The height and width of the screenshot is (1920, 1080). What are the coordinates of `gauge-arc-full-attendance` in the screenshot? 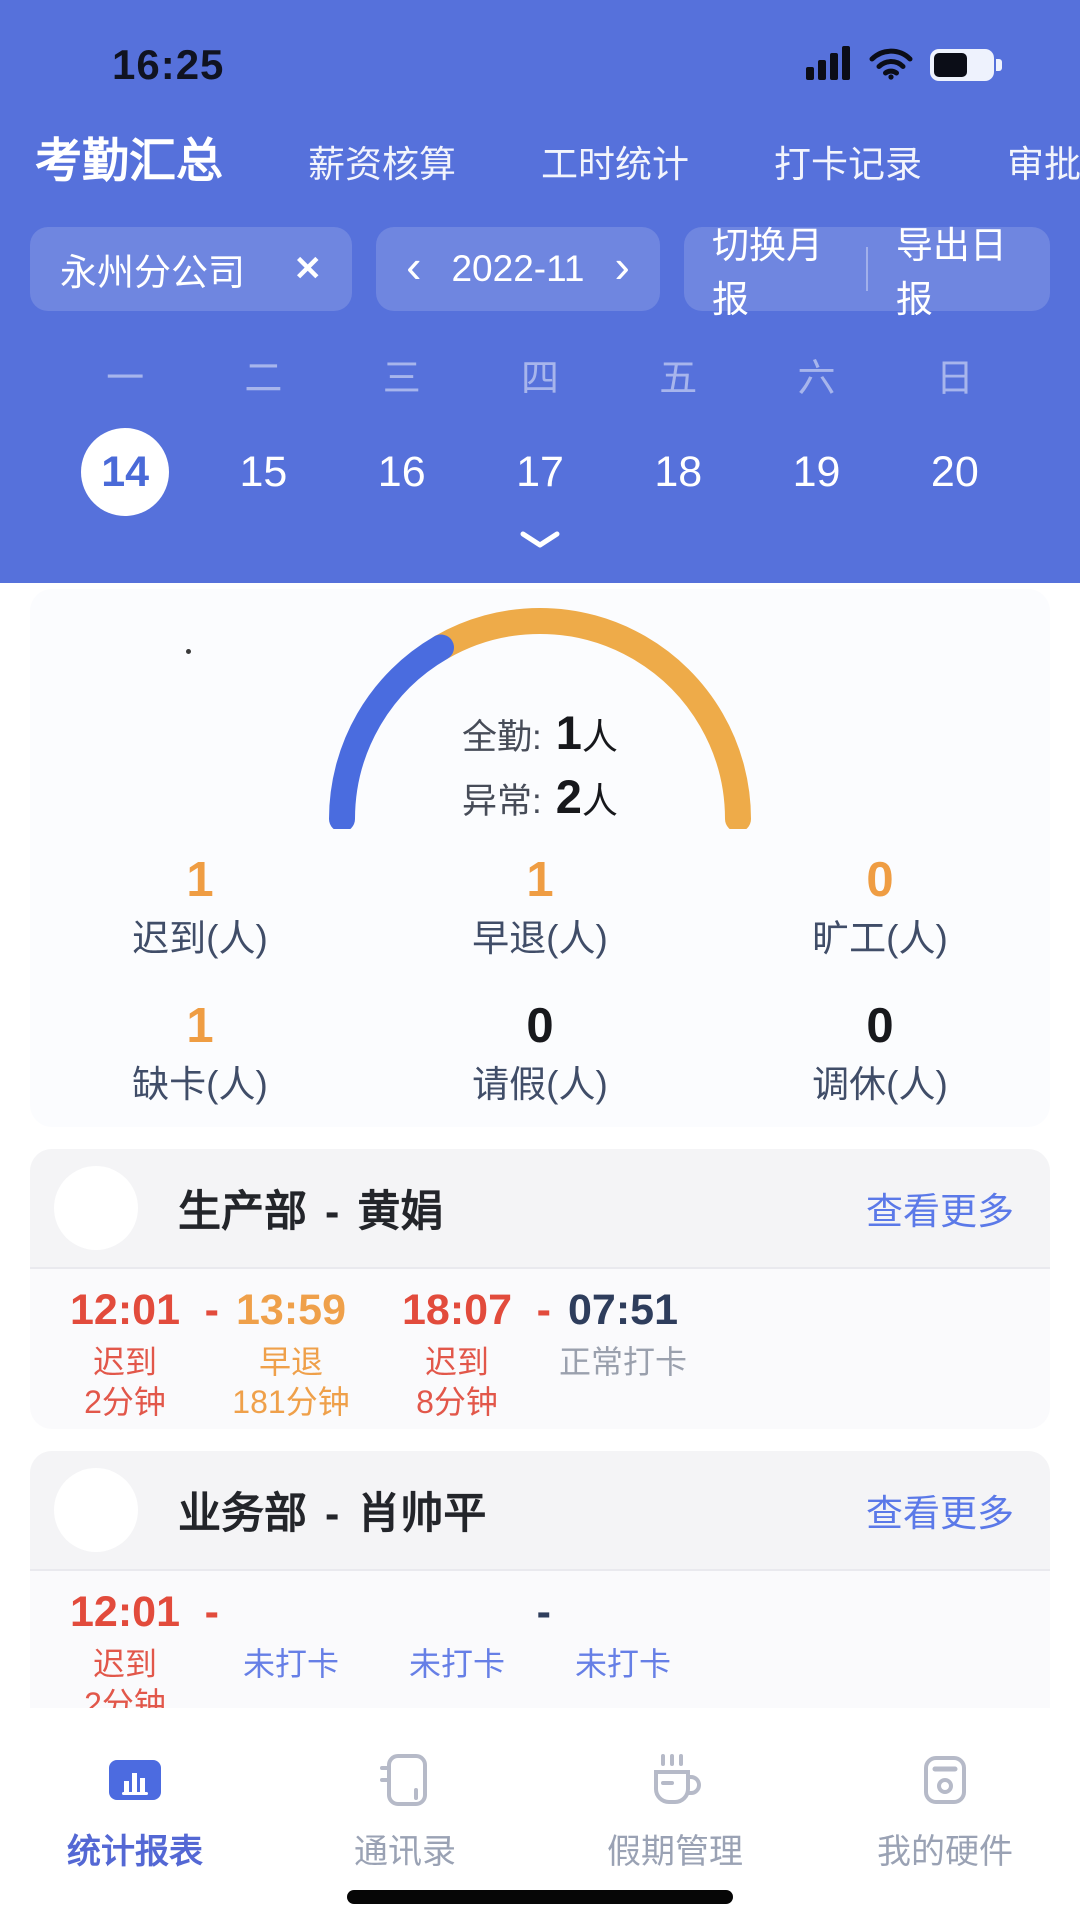 It's located at (391, 731).